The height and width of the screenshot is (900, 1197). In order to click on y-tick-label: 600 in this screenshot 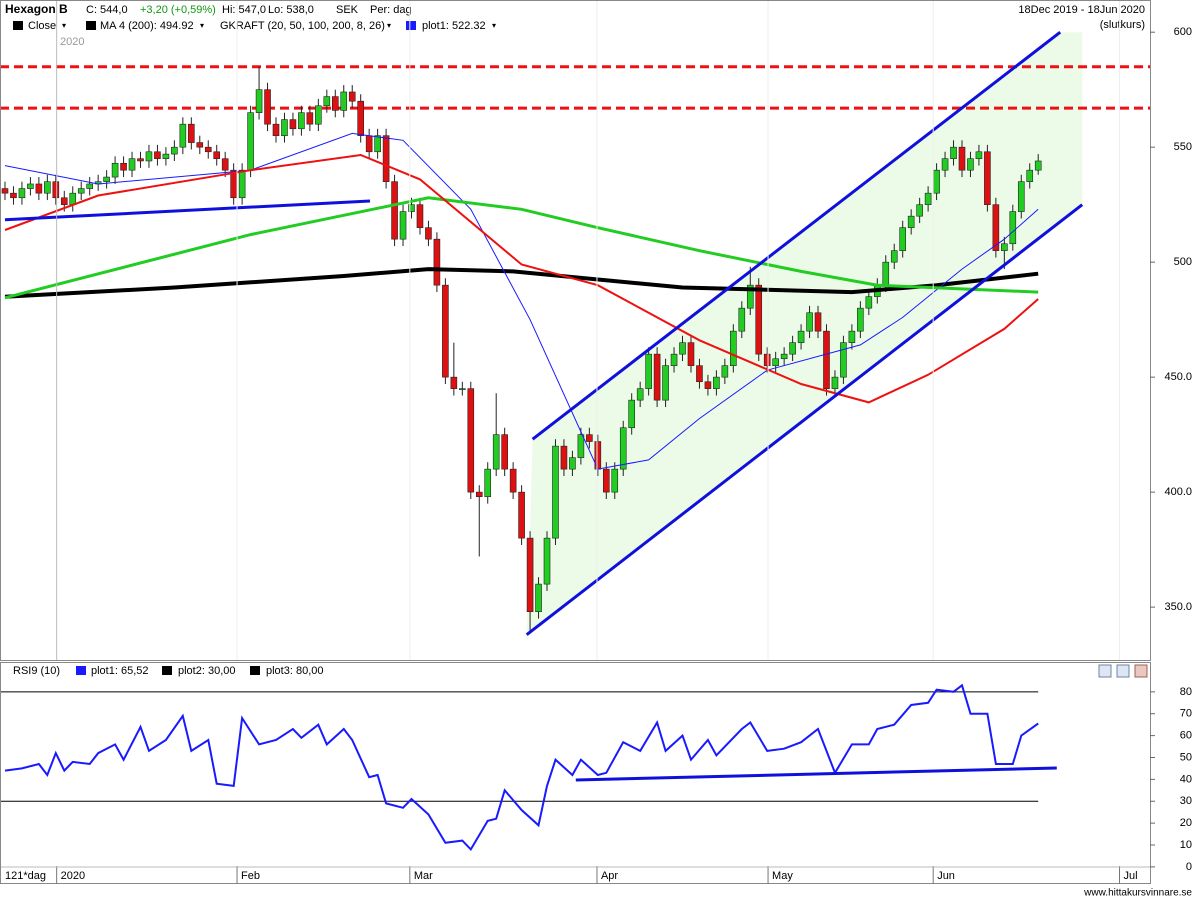, I will do `click(1183, 32)`.